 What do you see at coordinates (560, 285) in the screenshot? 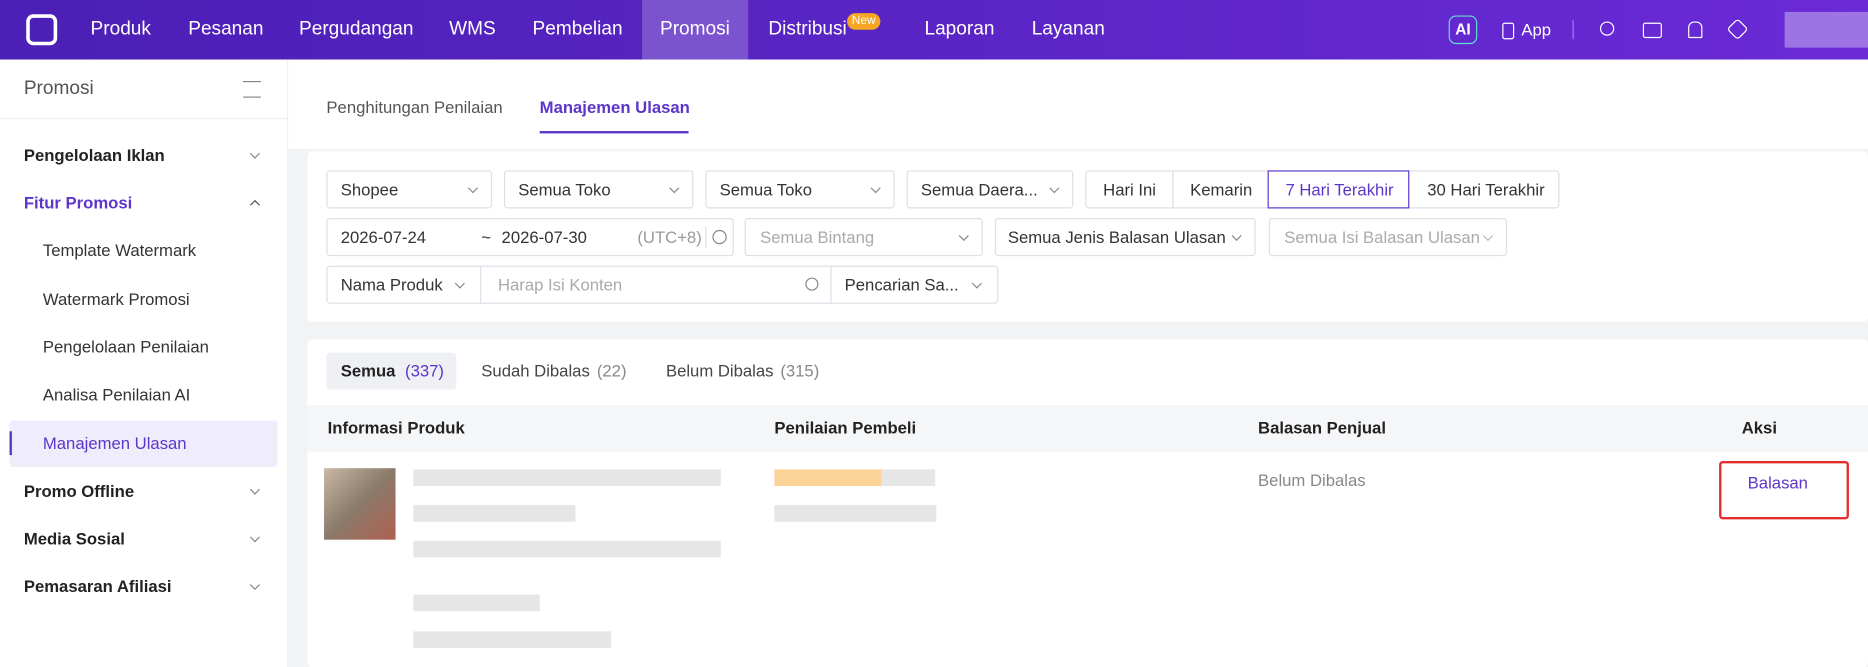
I see `input-placeholder: Harap Isi Konten` at bounding box center [560, 285].